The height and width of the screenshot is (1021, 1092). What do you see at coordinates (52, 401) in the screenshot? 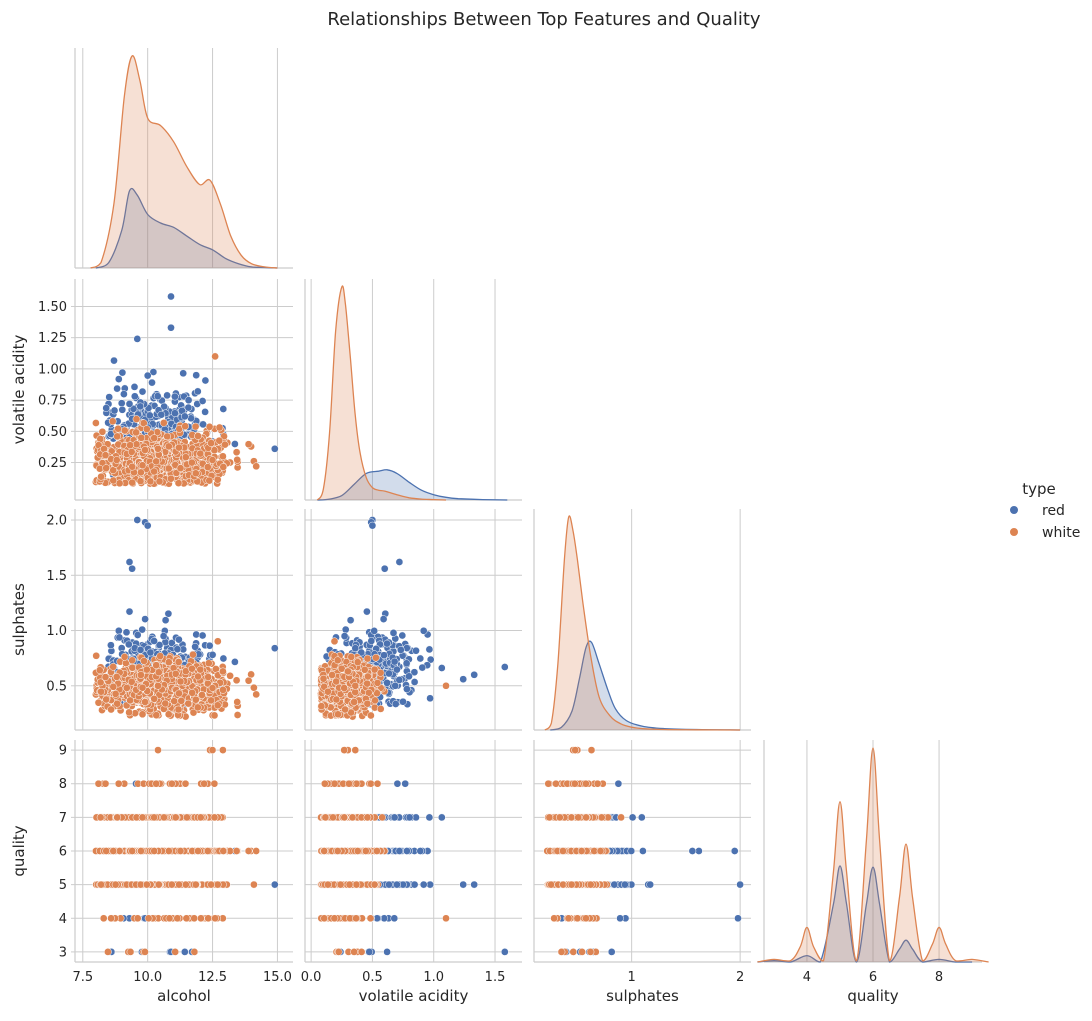
I see `y-tick-label: 0.75` at bounding box center [52, 401].